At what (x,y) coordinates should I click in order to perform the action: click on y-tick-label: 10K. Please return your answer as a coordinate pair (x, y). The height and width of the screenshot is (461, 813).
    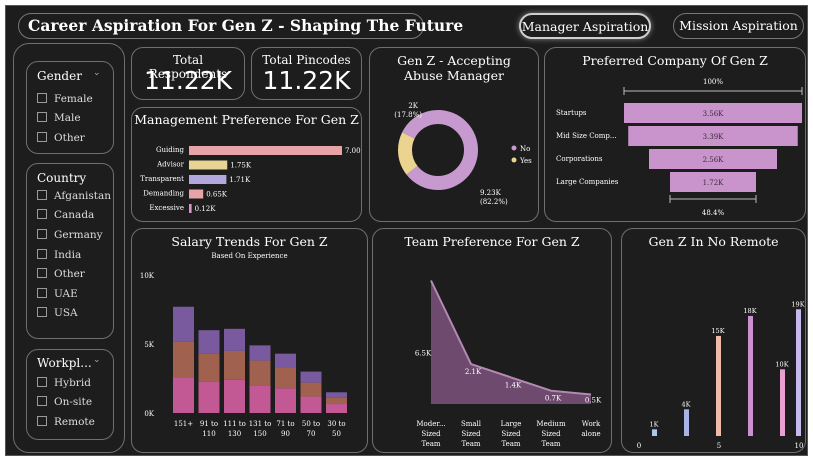
    Looking at the image, I should click on (147, 276).